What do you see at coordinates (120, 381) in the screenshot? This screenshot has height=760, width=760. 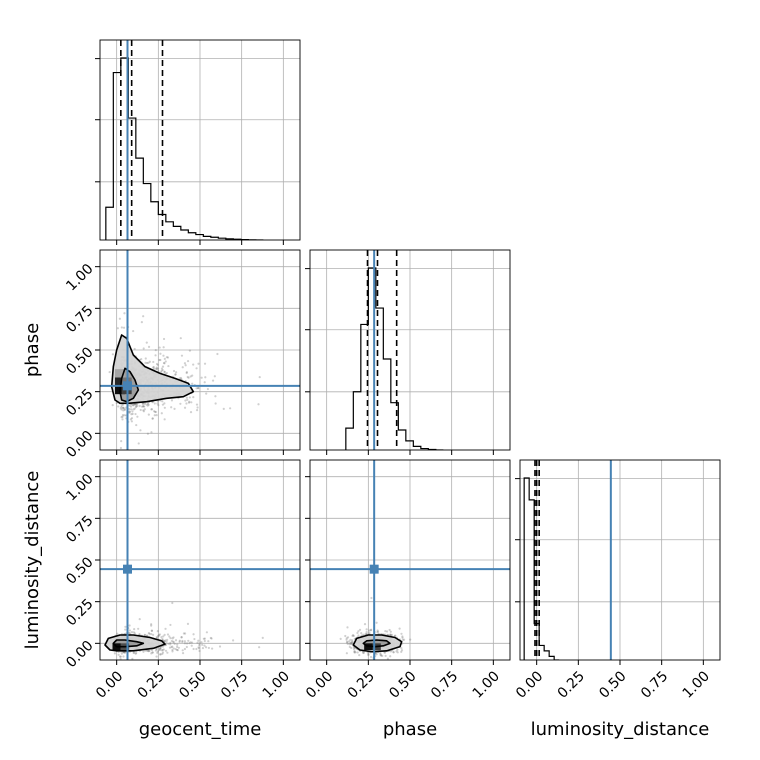 I see `density-cell` at bounding box center [120, 381].